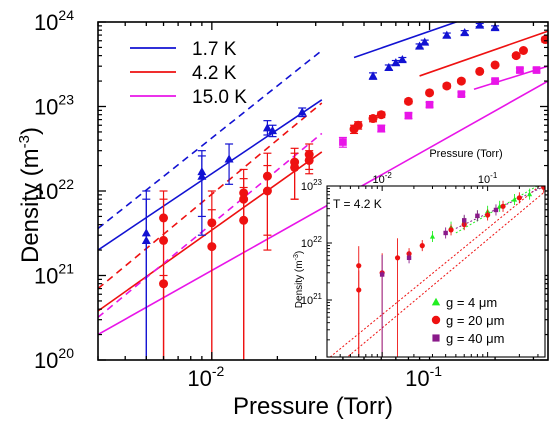  Describe the element at coordinates (445, 274) in the screenshot. I see `inset-fit-line-b` at that location.